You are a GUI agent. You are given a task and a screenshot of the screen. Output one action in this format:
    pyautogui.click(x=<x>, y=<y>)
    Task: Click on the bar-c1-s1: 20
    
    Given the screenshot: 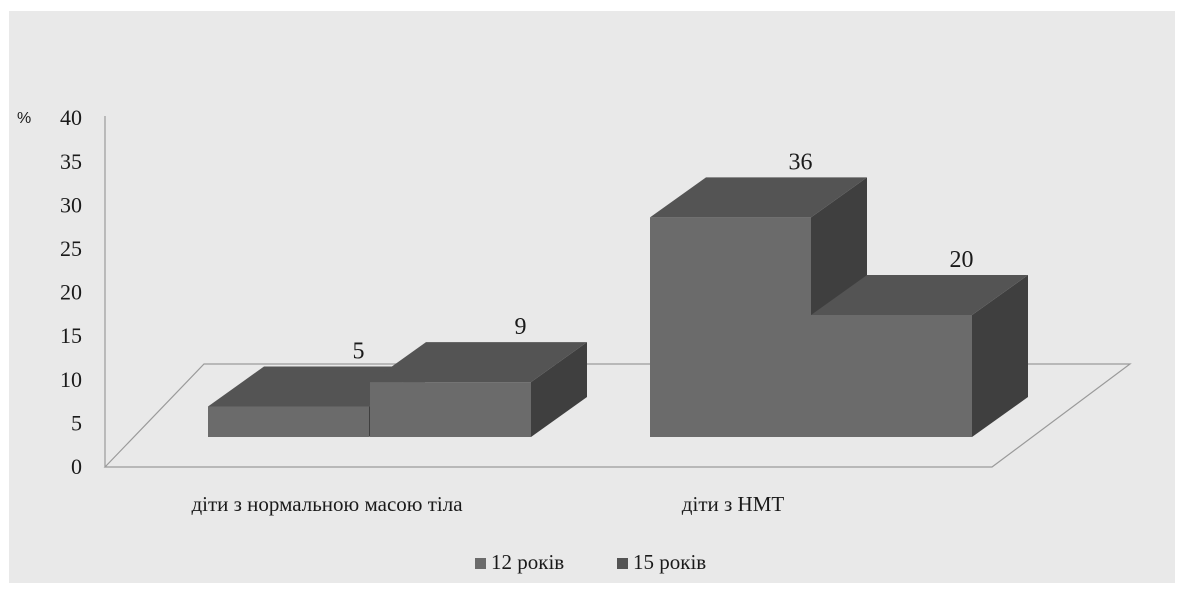 What is the action you would take?
    pyautogui.click(x=919, y=342)
    